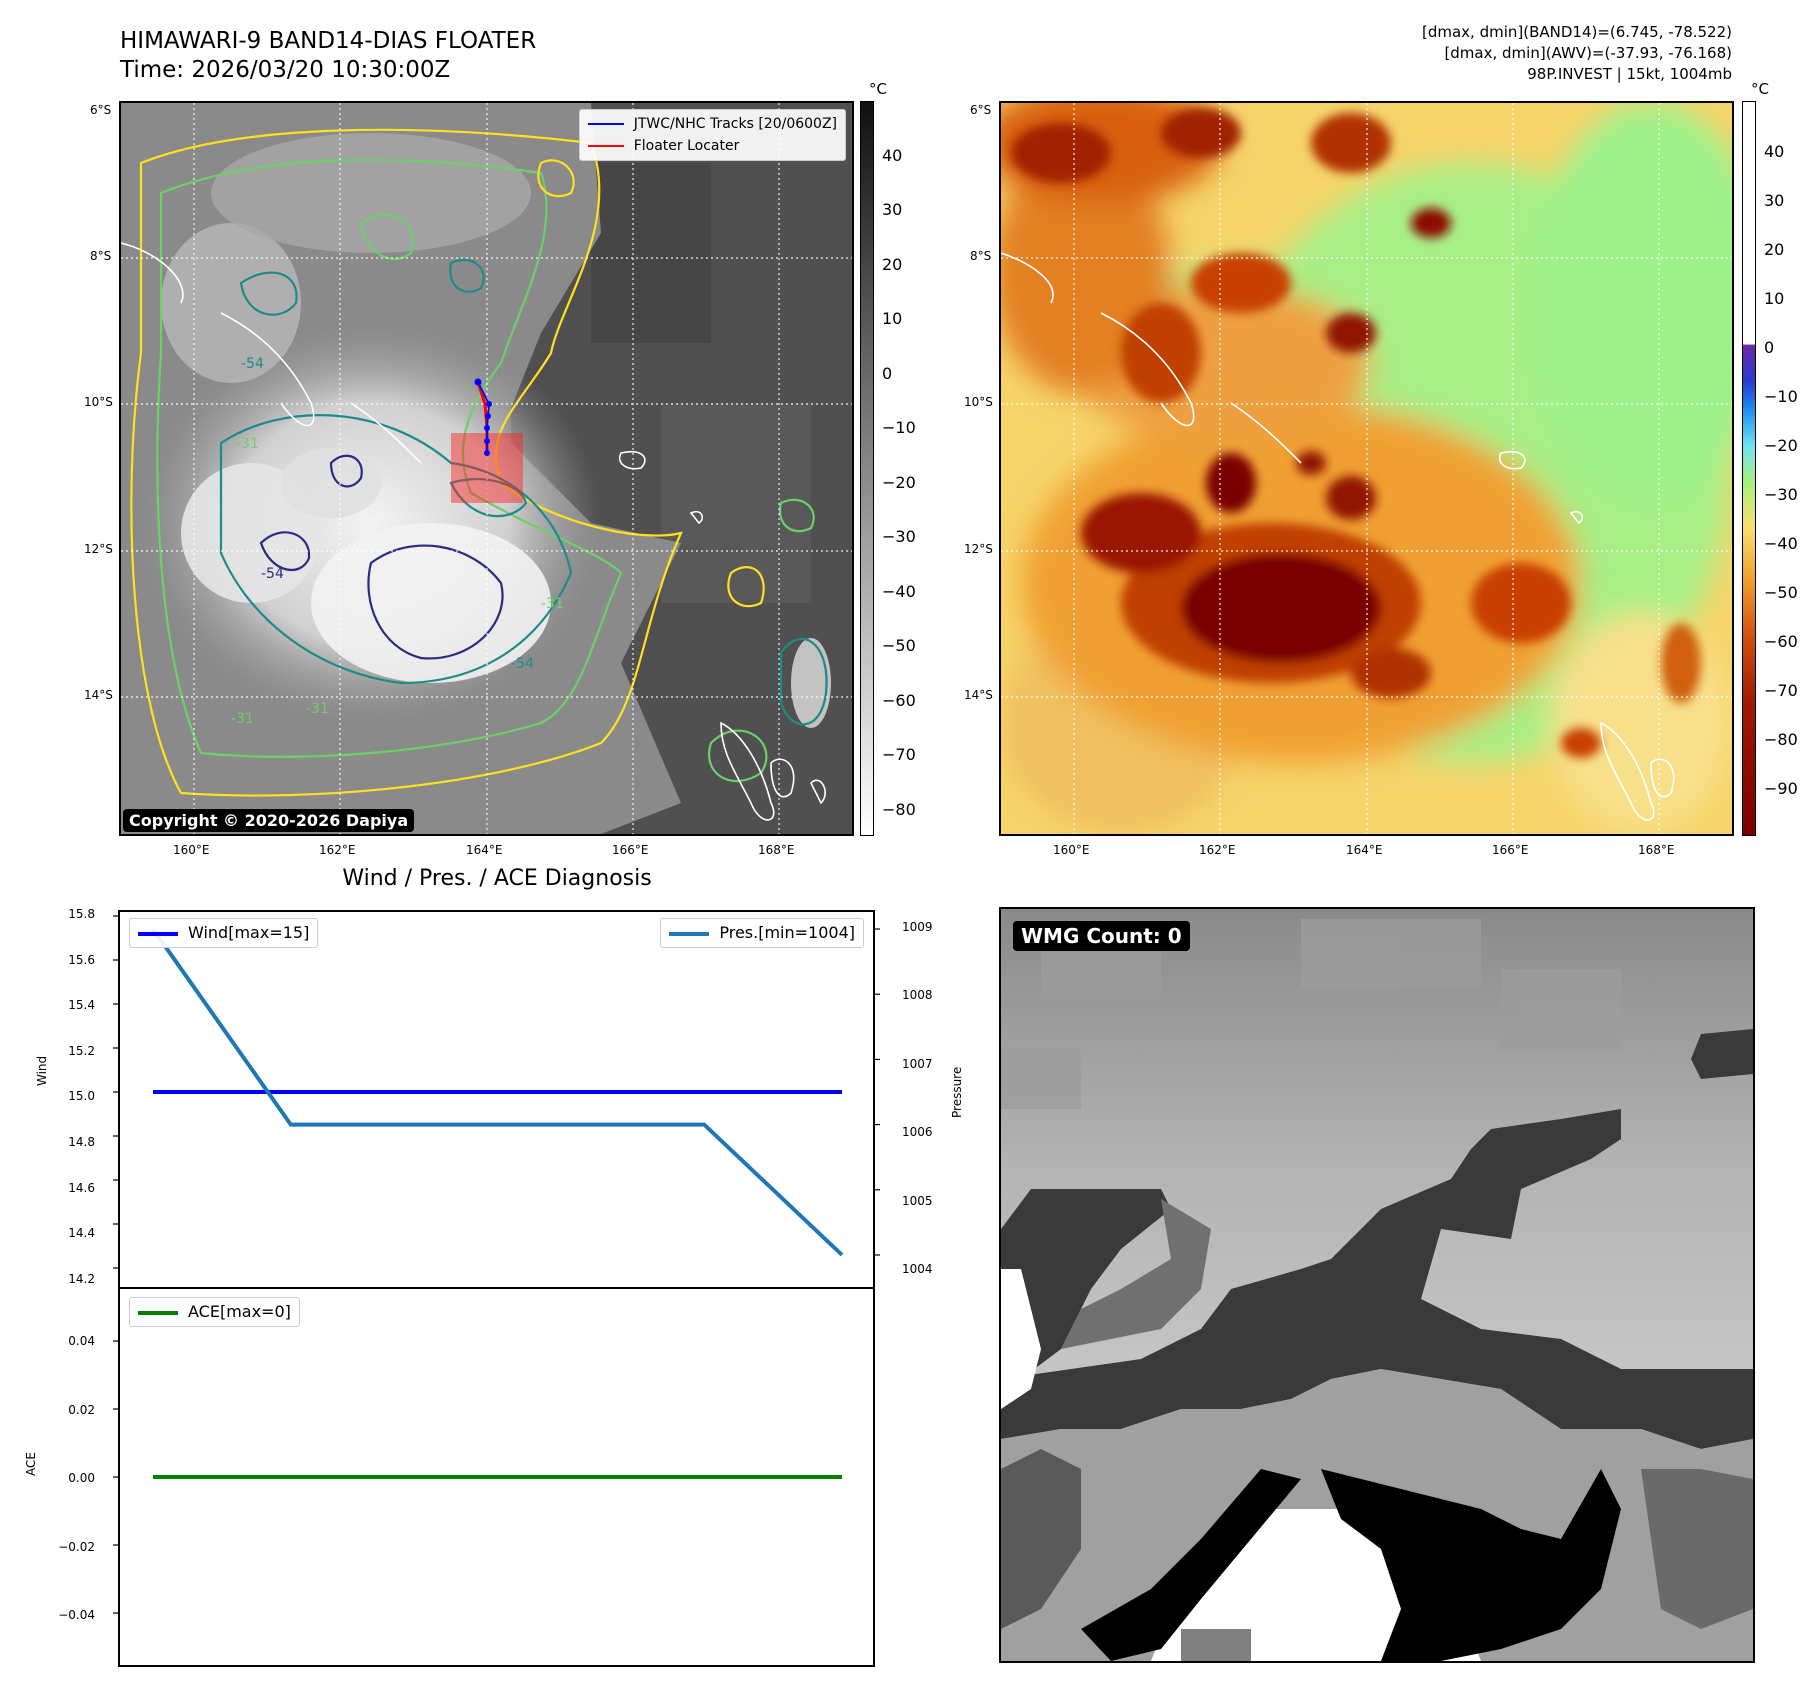 Image resolution: width=1813 pixels, height=1690 pixels. What do you see at coordinates (917, 1064) in the screenshot?
I see `pressure-tick: 1007` at bounding box center [917, 1064].